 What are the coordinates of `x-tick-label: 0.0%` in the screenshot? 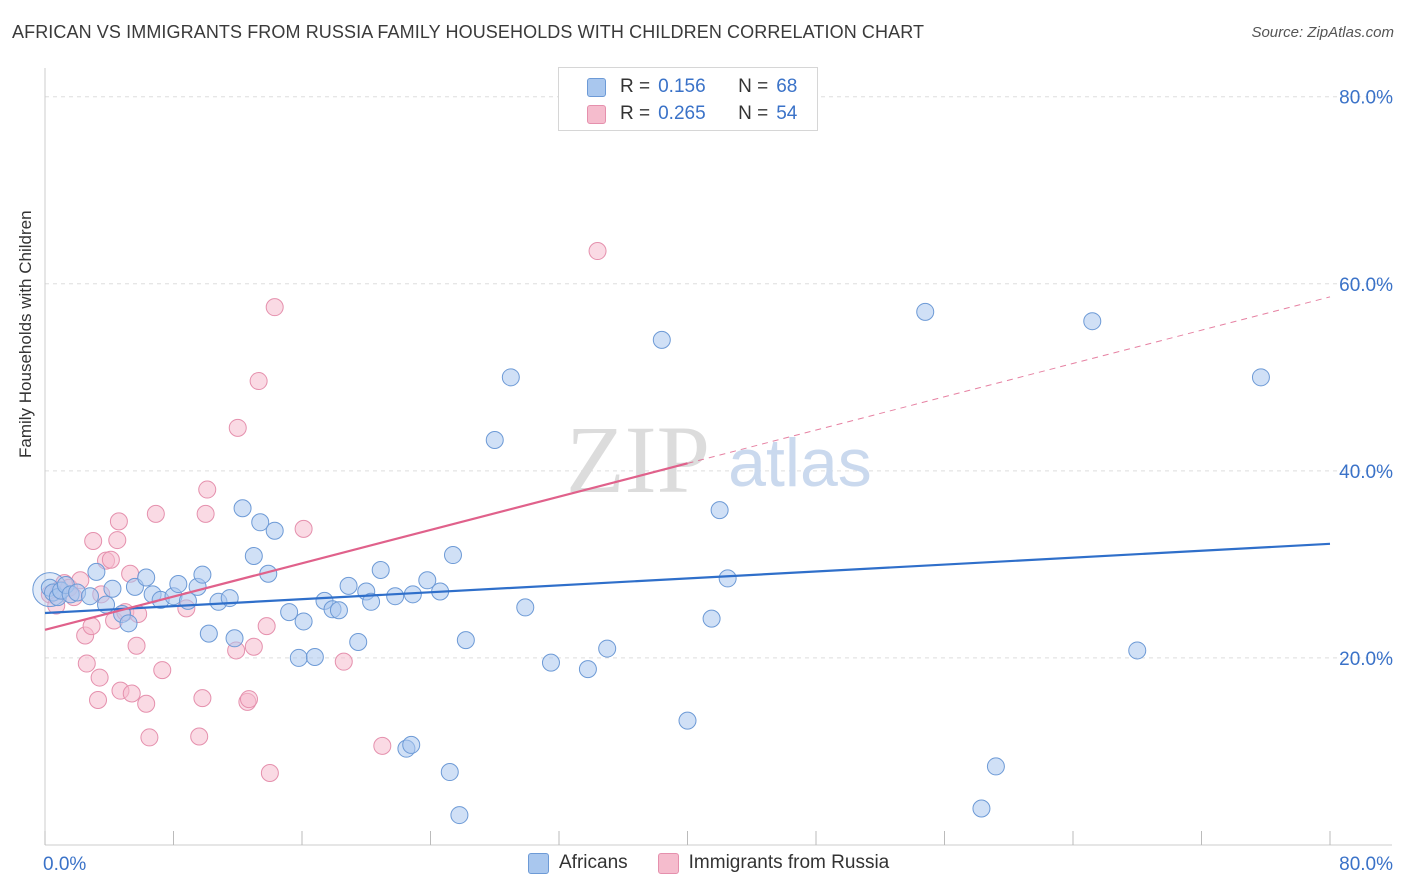 It's located at (64, 864).